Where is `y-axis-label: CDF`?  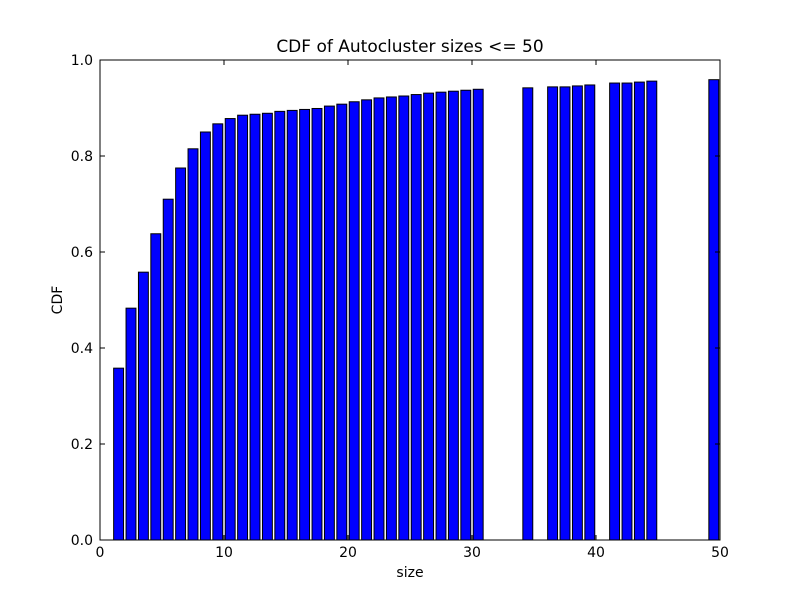 y-axis-label: CDF is located at coordinates (58, 300).